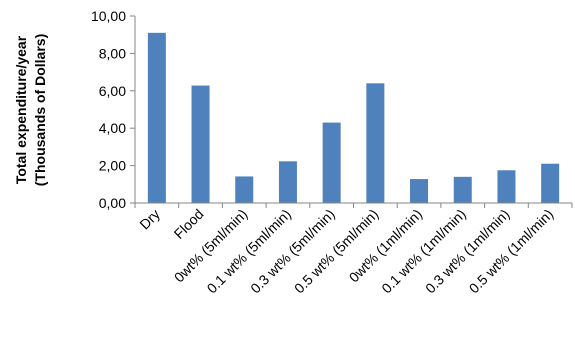  Describe the element at coordinates (113, 109) in the screenshot. I see `y-axis-ticks: 0,00 2,00 4,00 6,00 8,00 10,00` at that location.